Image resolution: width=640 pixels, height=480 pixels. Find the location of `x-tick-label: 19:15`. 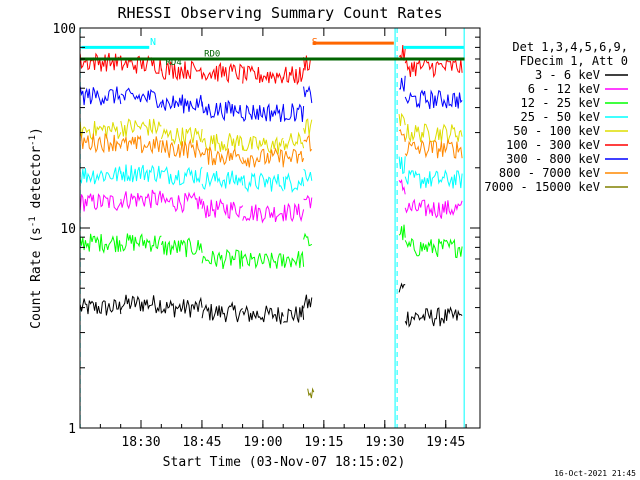

x-tick-label: 19:15 is located at coordinates (323, 442).